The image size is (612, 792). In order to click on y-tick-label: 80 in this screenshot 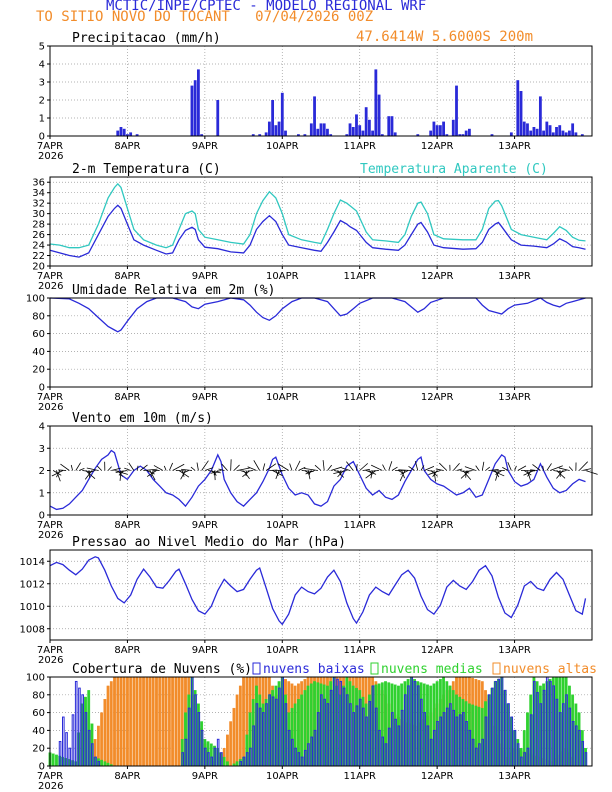, I will do `click(38, 316)`.